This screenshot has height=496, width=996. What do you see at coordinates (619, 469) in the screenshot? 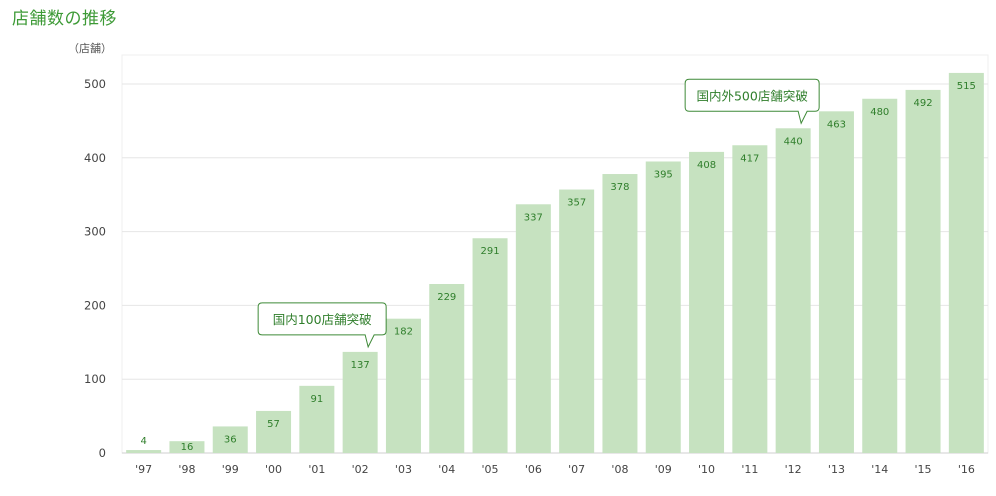
I see `x-tick-label: '08` at bounding box center [619, 469].